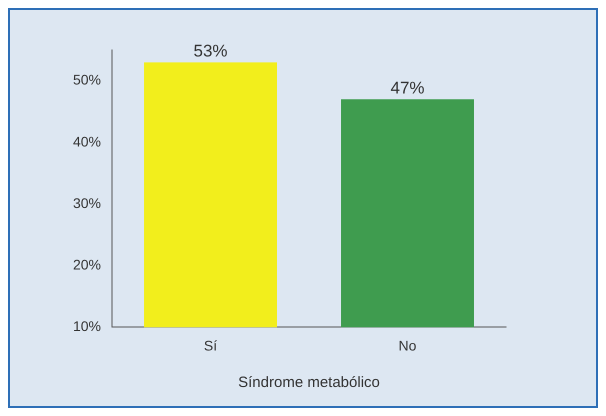 This screenshot has width=606, height=416. Describe the element at coordinates (211, 51) in the screenshot. I see `data-label: 53%` at that location.